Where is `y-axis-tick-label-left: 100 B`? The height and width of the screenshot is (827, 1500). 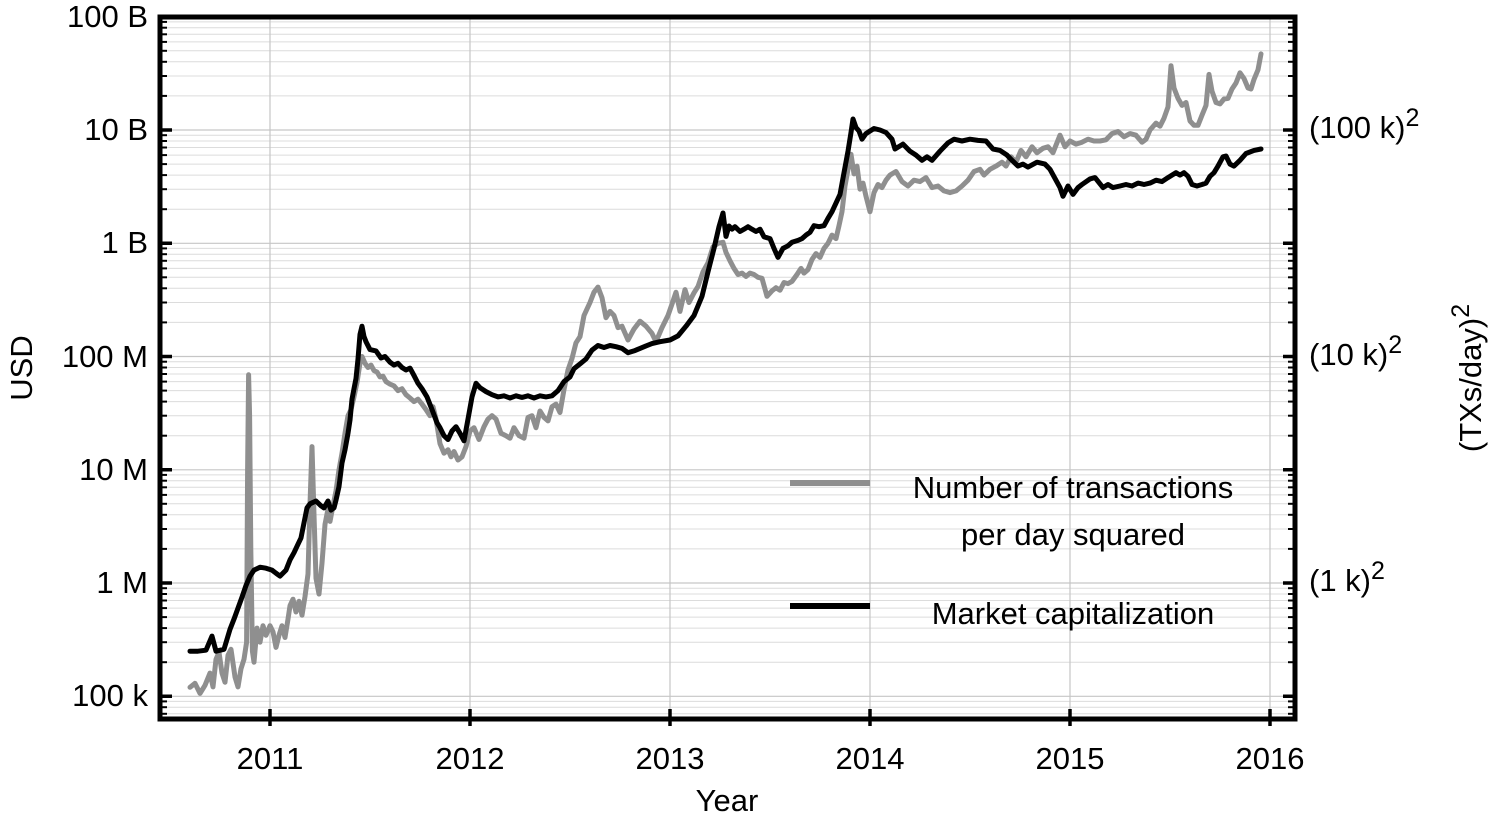 y-axis-tick-label-left: 100 B is located at coordinates (107, 17).